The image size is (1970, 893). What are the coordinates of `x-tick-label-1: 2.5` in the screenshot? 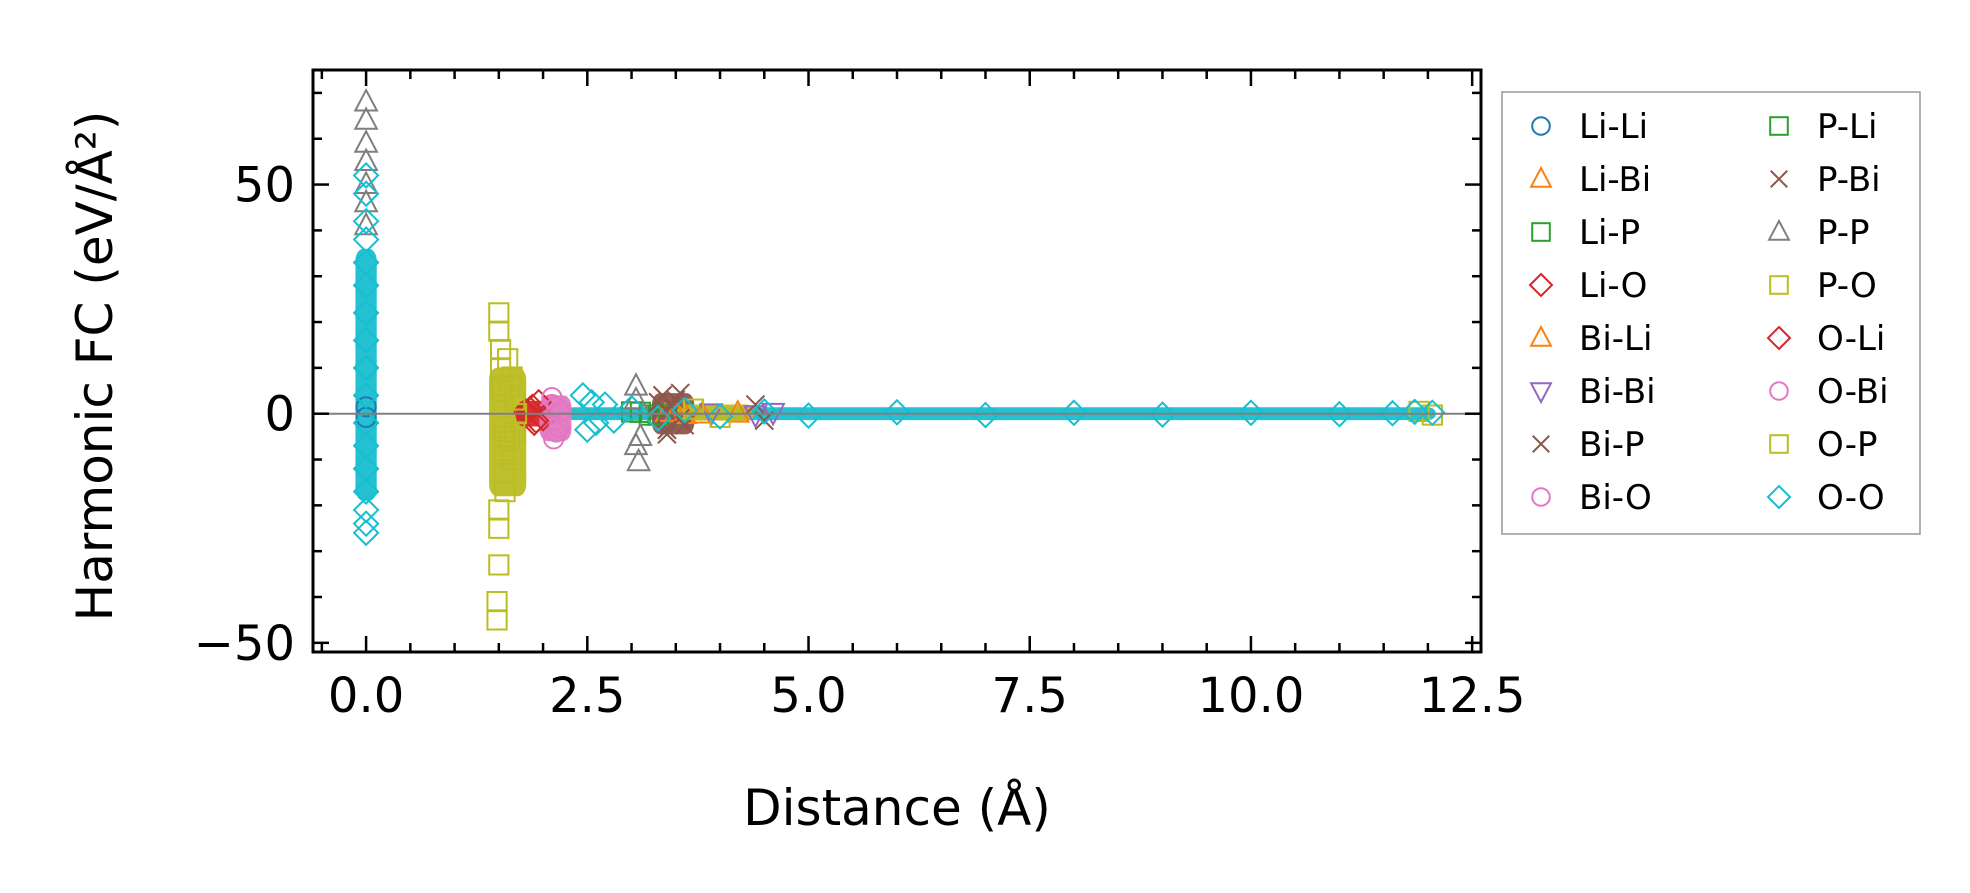 It's located at (587, 696).